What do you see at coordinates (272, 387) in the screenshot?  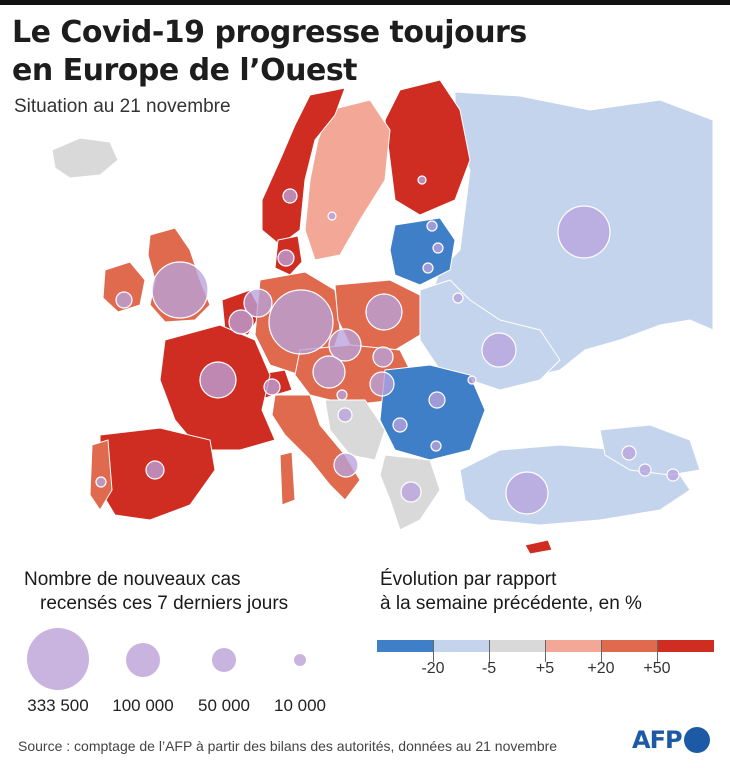 I see `bubble-switzerland` at bounding box center [272, 387].